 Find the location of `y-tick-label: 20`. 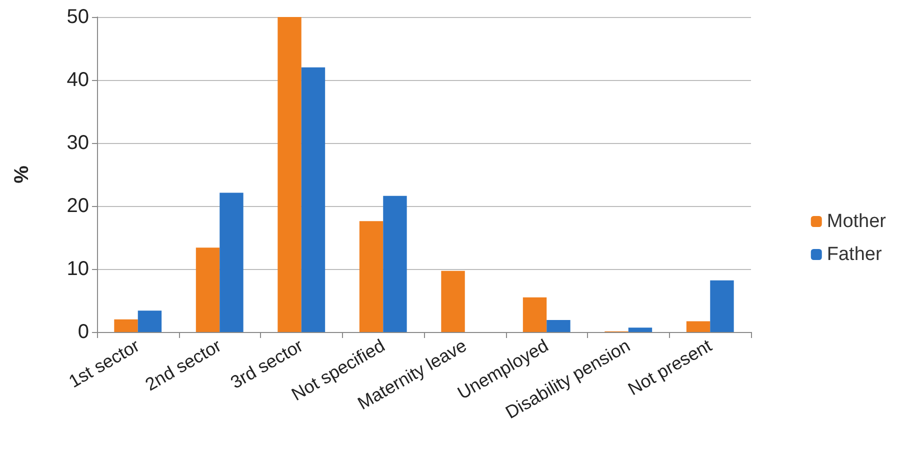

y-tick-label: 20 is located at coordinates (77, 206).